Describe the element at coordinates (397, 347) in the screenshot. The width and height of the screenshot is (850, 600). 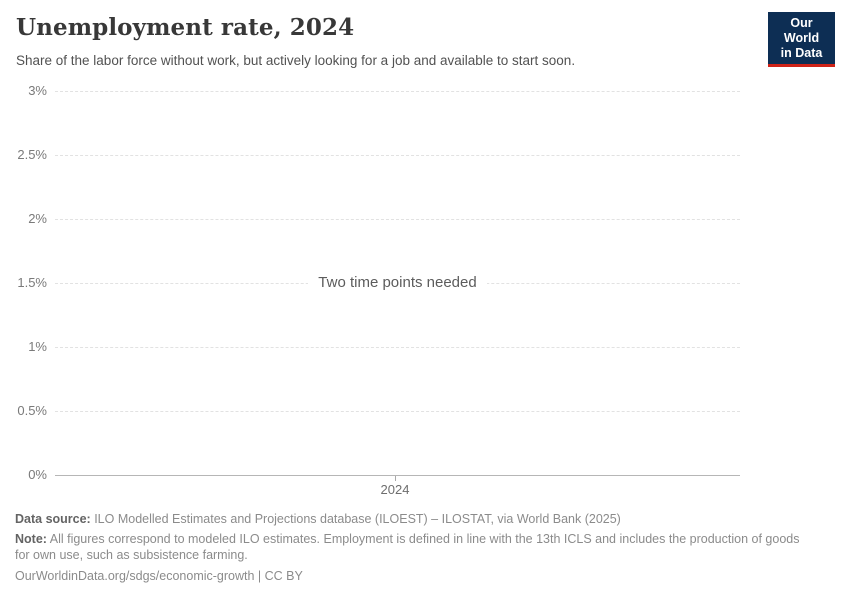
I see `gridline-1pct` at that location.